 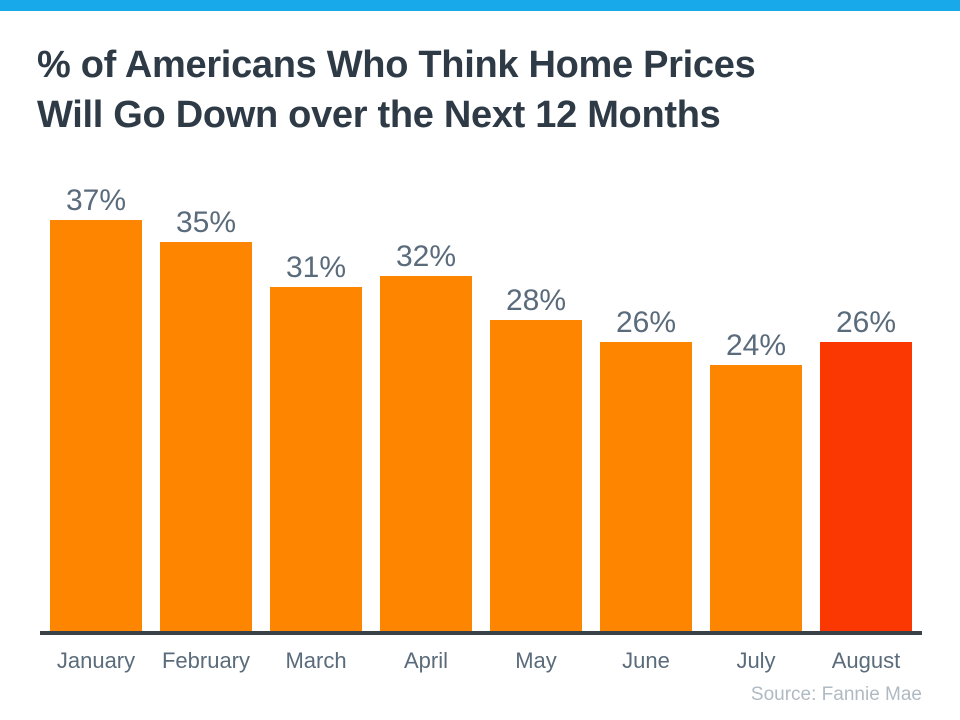 What do you see at coordinates (866, 660) in the screenshot?
I see `x-axis-label: August` at bounding box center [866, 660].